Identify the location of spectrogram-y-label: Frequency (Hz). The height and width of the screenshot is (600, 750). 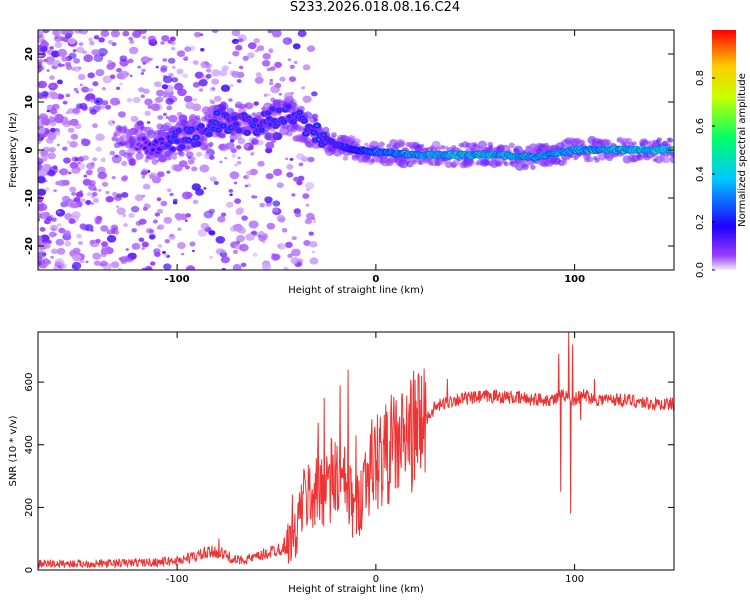
(13, 150).